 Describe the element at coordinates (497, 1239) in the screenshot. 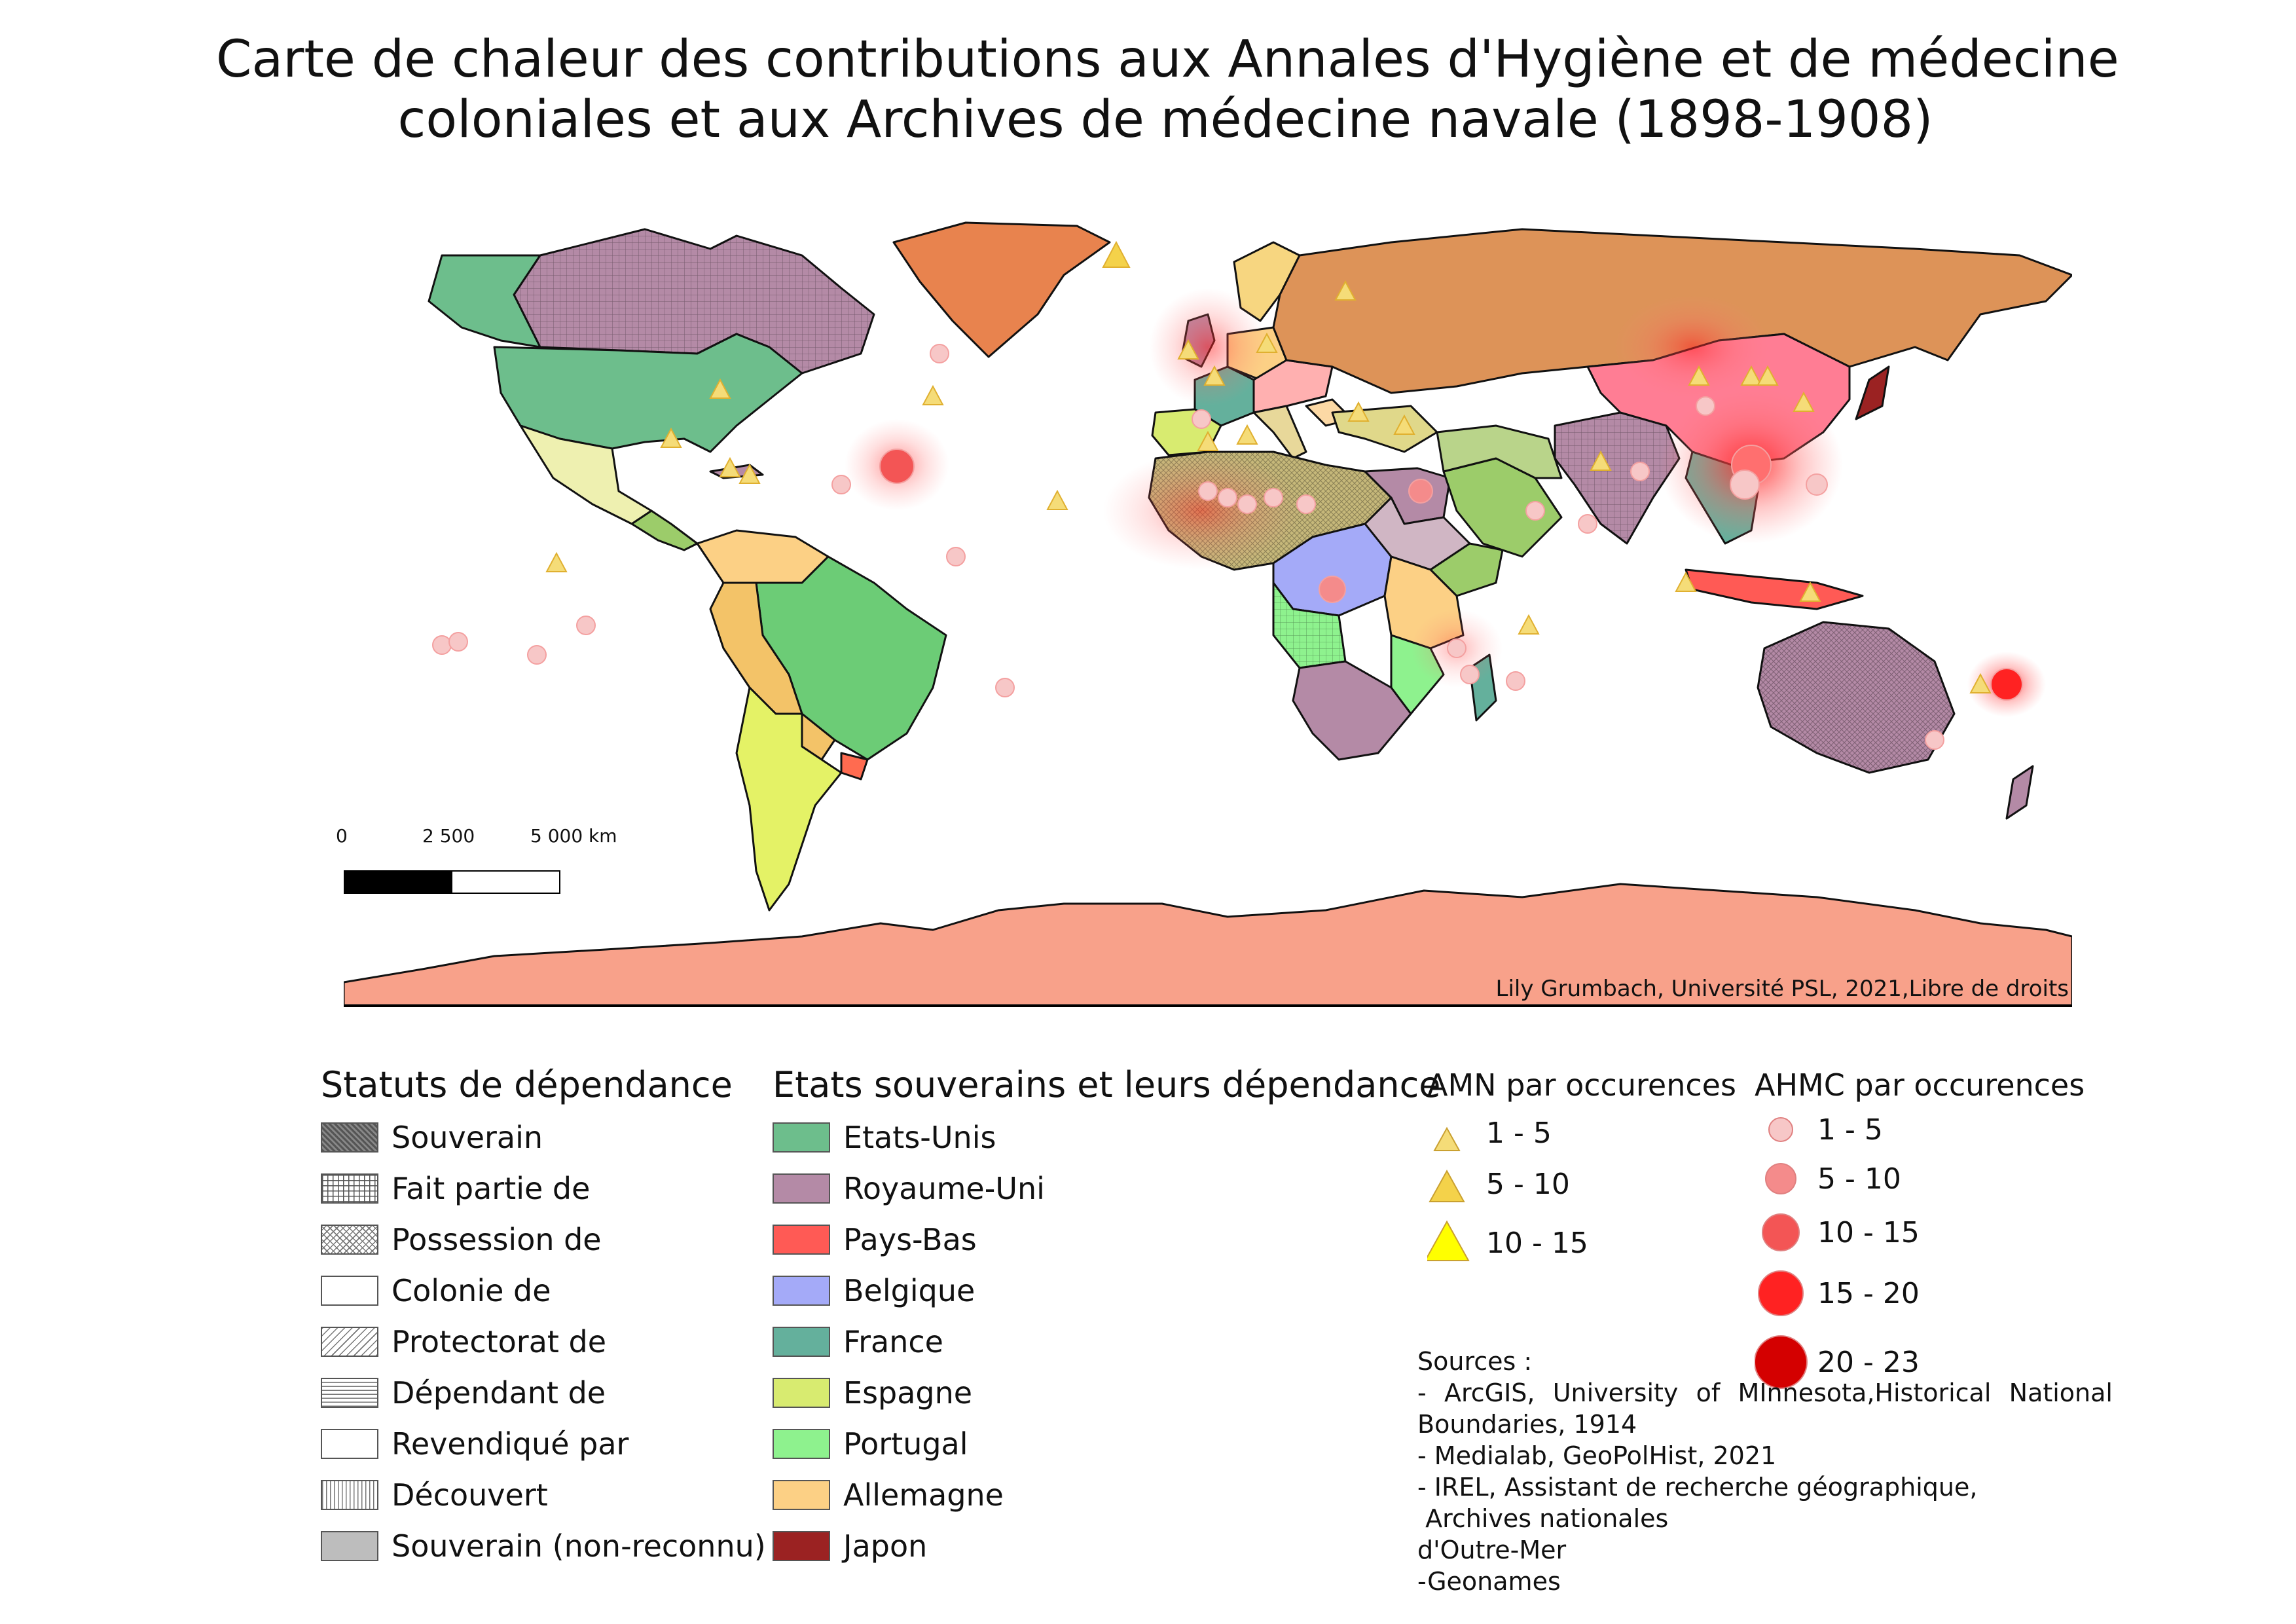

I see `legend-status-label: Possession de` at that location.